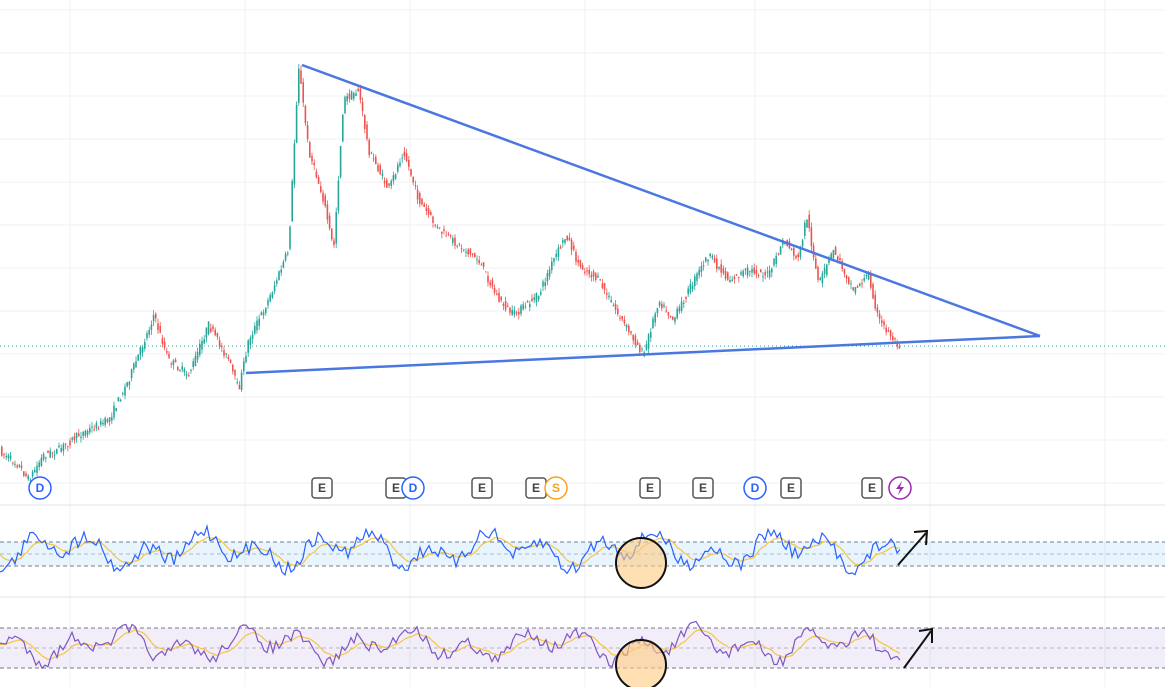 This screenshot has height=687, width=1165. I want to click on event-split: S, so click(556, 488).